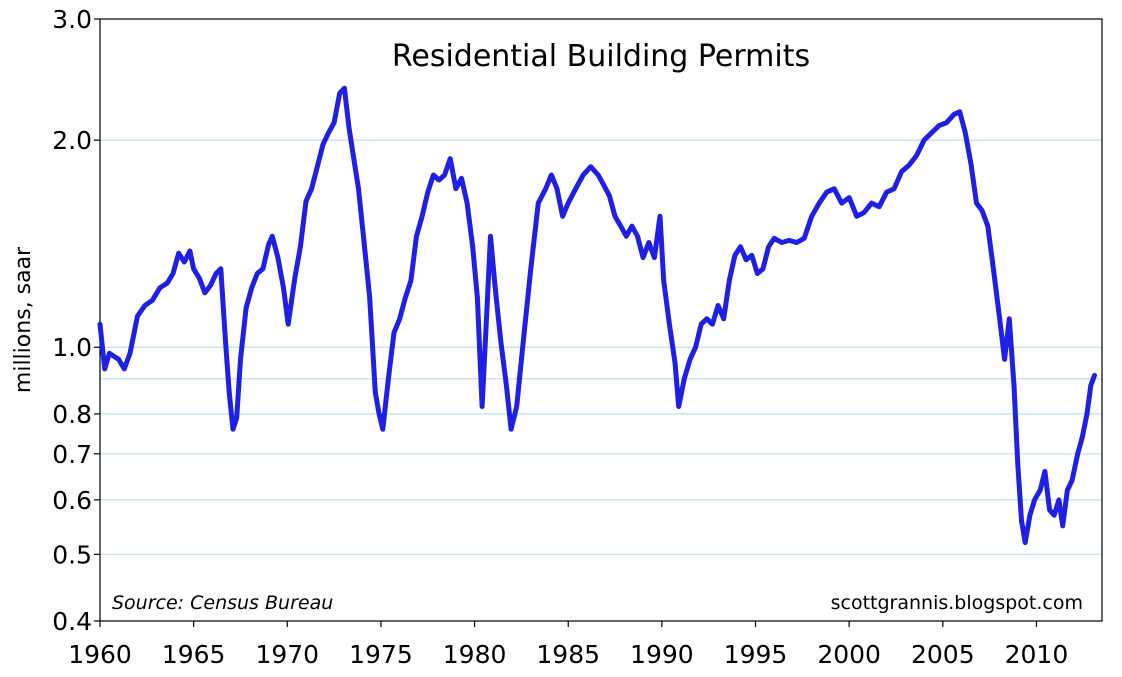 This screenshot has height=677, width=1122. What do you see at coordinates (957, 603) in the screenshot?
I see `credit-note: scottgrannis.blogspot.com` at bounding box center [957, 603].